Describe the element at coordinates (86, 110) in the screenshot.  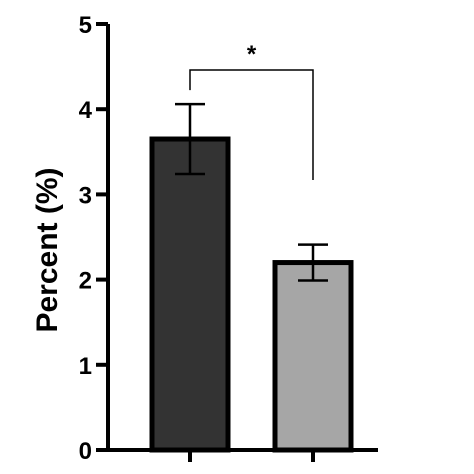
I see `y-tick-label-4: 4` at that location.